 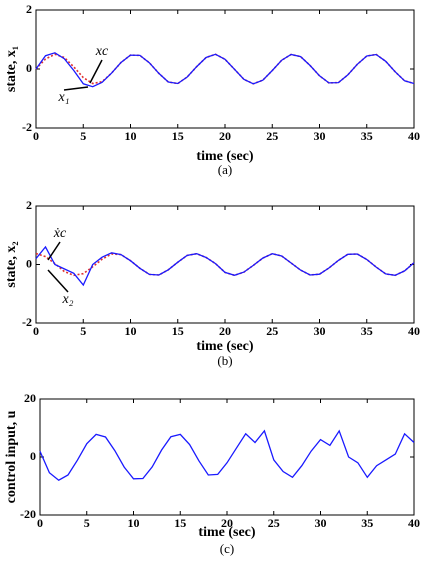 I want to click on y-axis-label: control input, u, so click(x=11, y=456).